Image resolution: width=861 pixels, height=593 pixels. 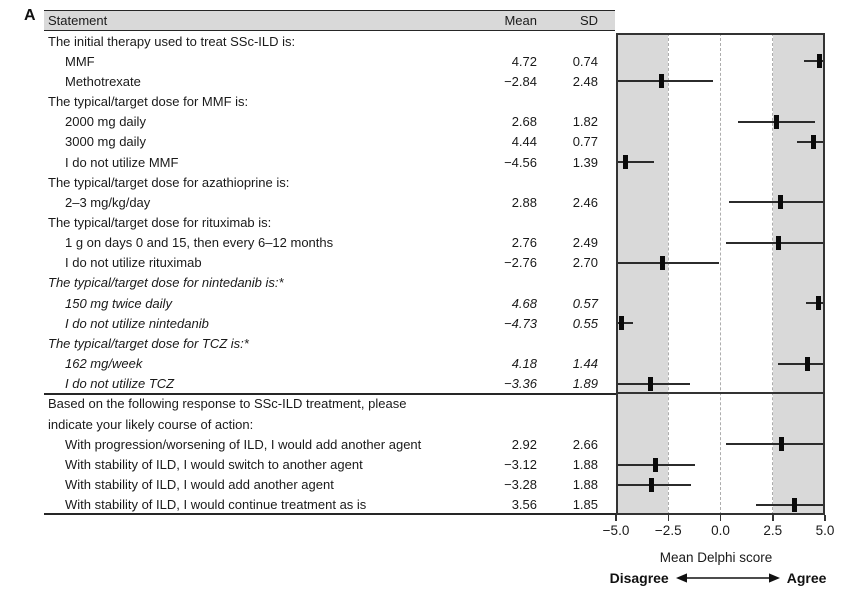 I want to click on mean-cell: 4.44, so click(x=524, y=142).